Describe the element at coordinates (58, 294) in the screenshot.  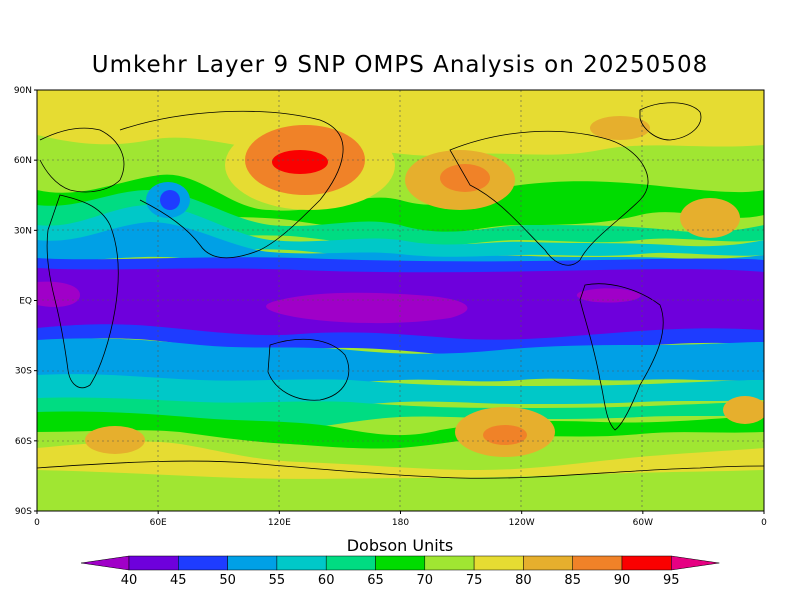
I see `contour-min-eq-40-west` at that location.